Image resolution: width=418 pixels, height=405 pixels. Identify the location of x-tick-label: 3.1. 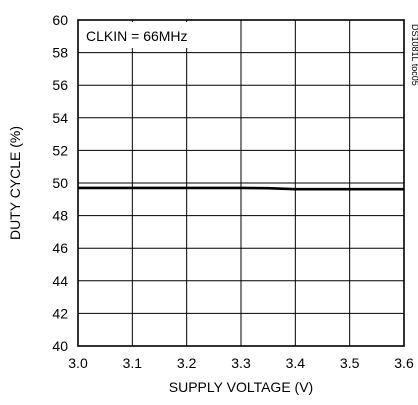
(133, 363).